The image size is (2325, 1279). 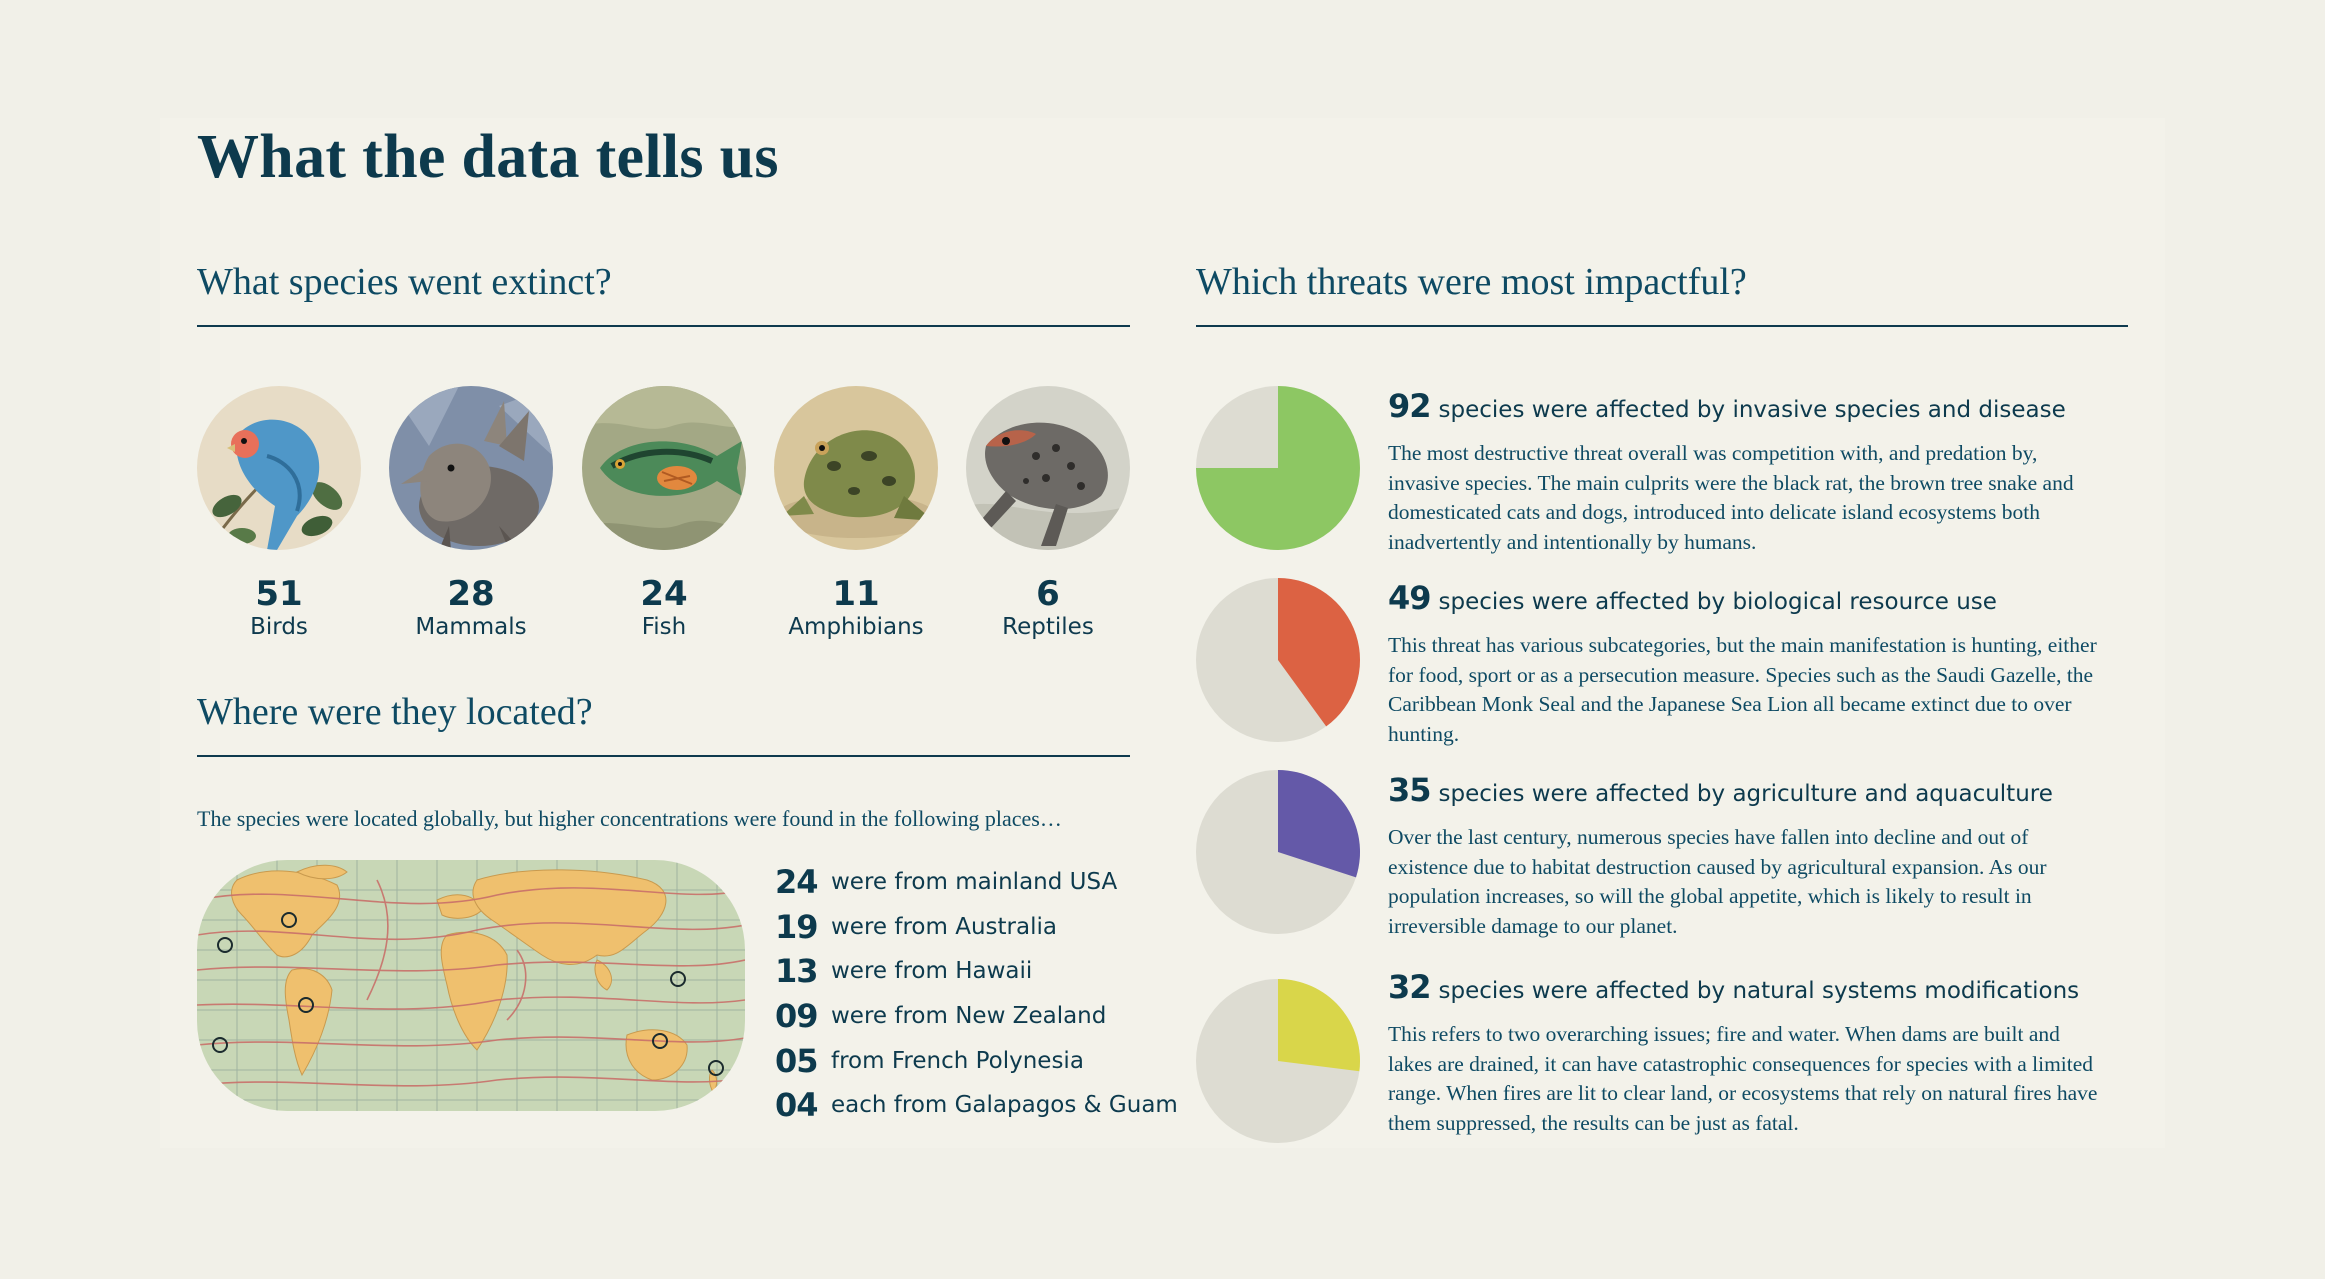 What do you see at coordinates (856, 627) in the screenshot?
I see `species-label: Amphibians` at bounding box center [856, 627].